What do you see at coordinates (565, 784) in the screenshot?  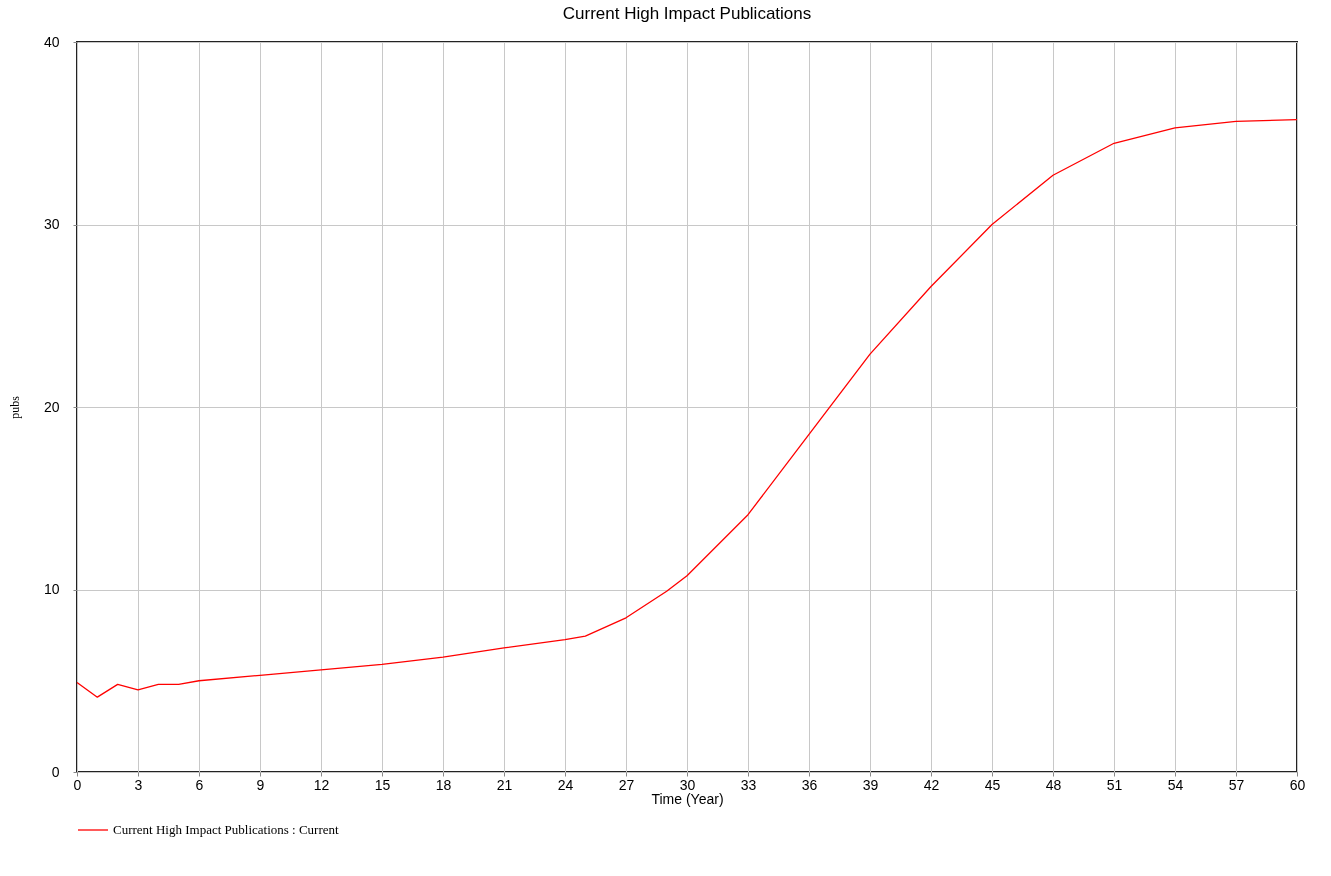 I see `x-tick-label: 24` at bounding box center [565, 784].